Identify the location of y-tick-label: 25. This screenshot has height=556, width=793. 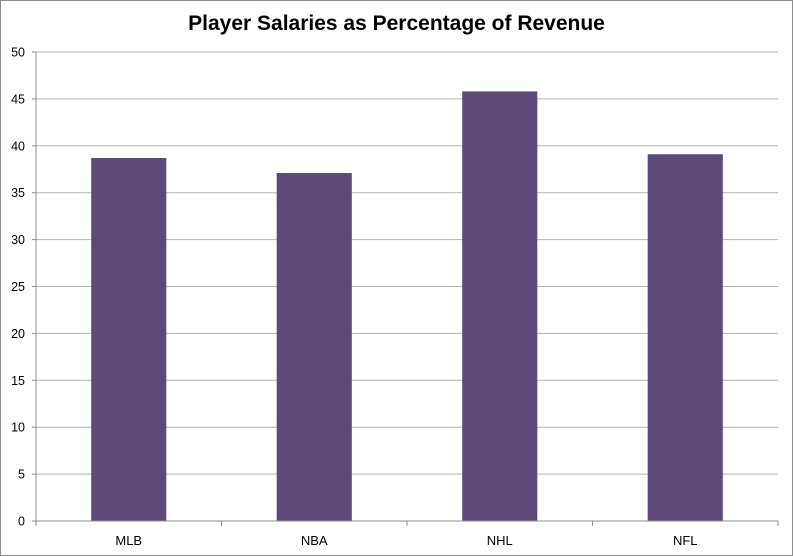
(18, 287).